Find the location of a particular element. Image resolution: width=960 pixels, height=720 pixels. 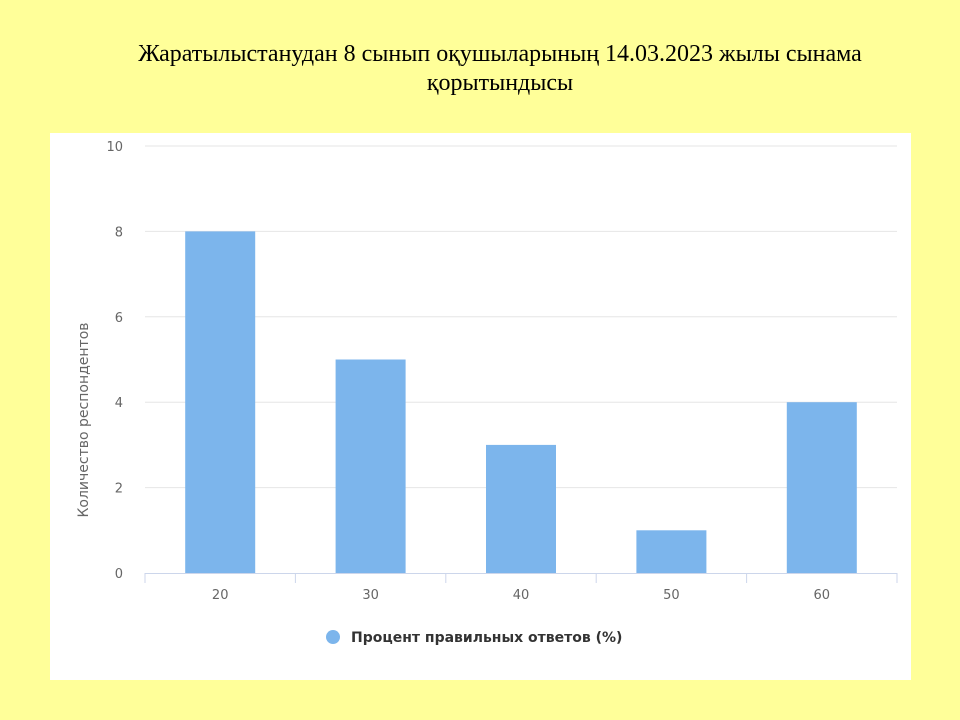

y-tick-label: 8 is located at coordinates (119, 232).